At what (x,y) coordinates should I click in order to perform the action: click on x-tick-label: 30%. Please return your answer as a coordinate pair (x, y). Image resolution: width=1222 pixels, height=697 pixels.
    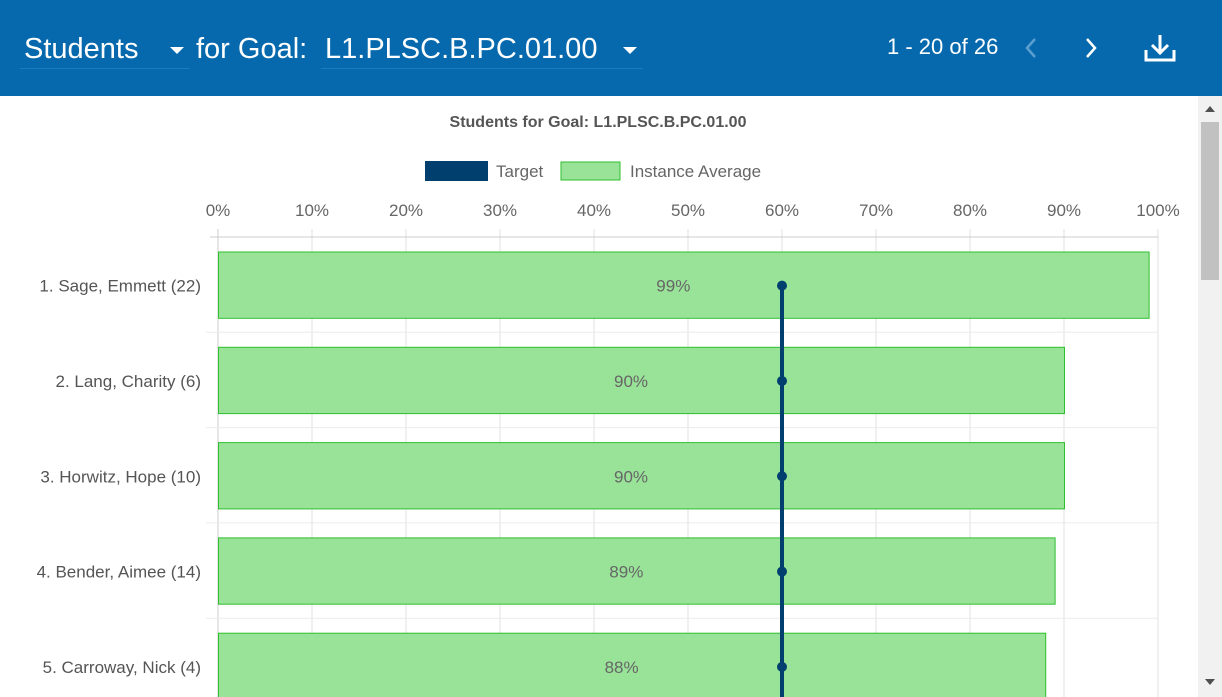
    Looking at the image, I should click on (500, 210).